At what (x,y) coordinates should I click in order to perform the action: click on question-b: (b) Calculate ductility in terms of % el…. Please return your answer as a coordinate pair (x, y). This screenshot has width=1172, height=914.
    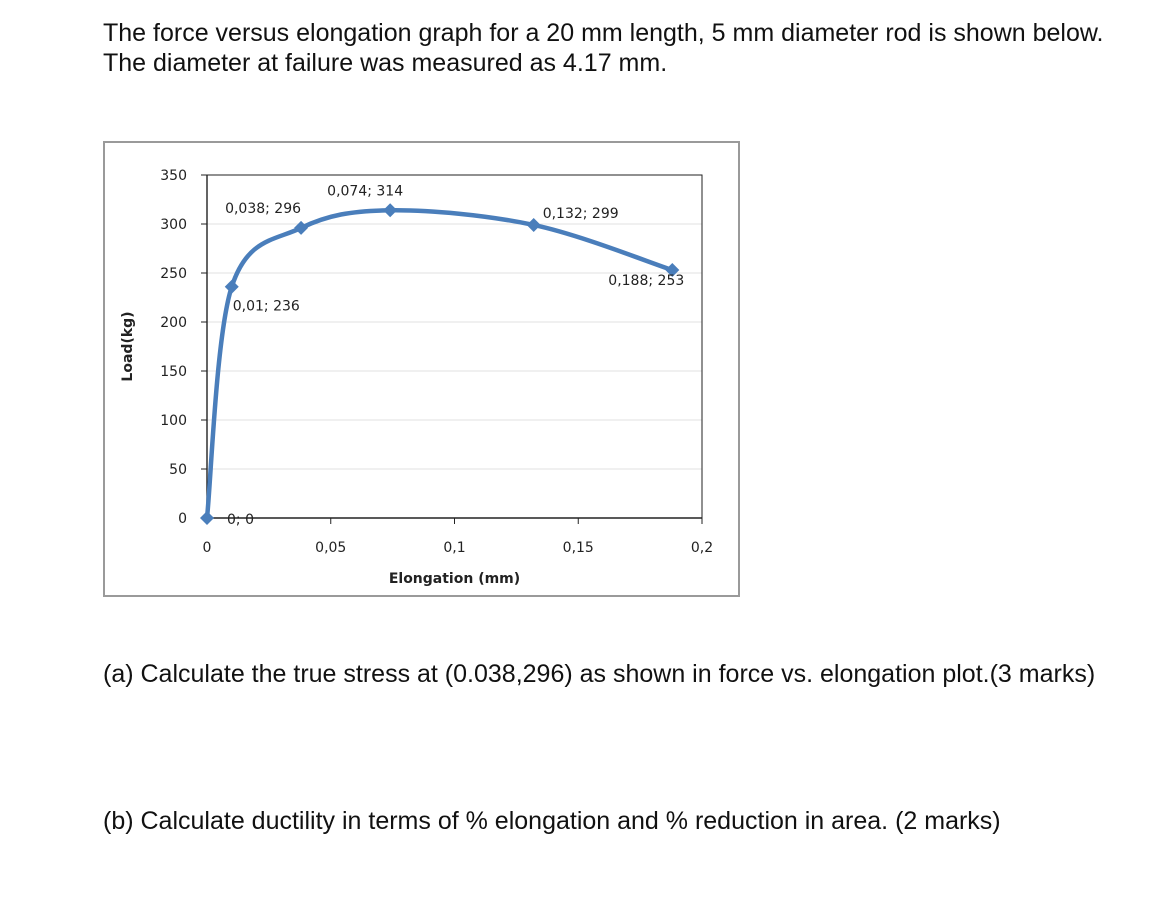
    Looking at the image, I should click on (552, 821).